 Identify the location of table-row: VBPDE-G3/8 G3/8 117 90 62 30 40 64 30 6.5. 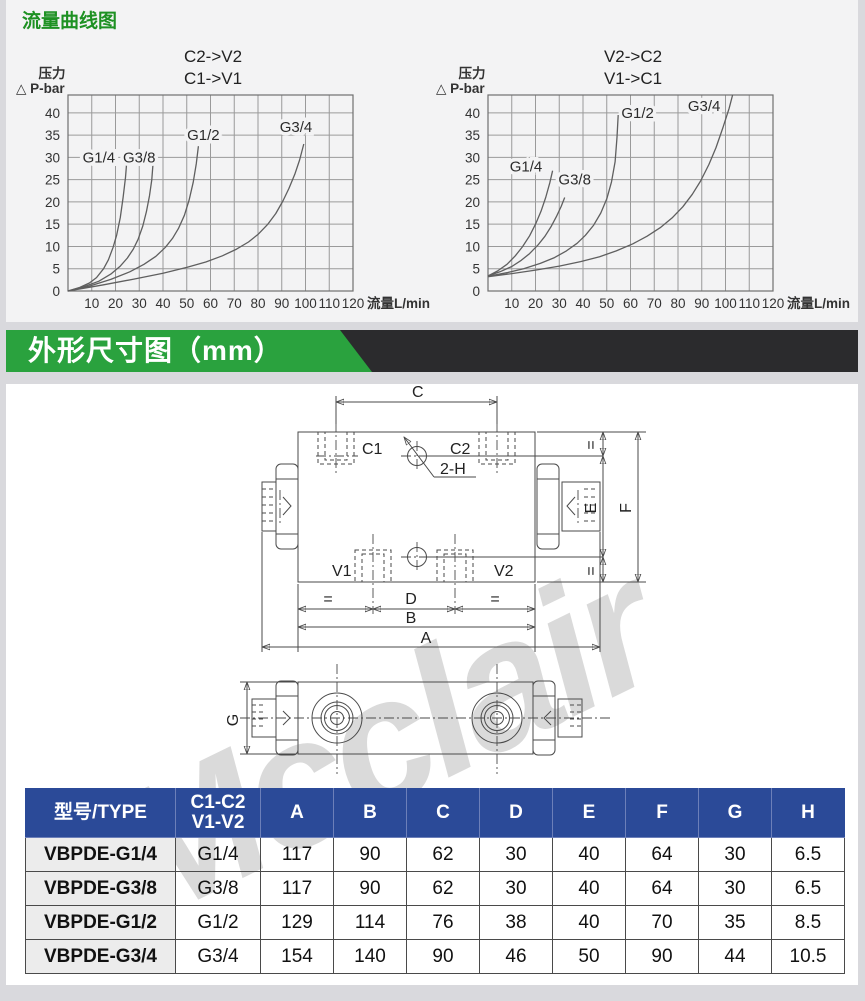
(435, 888).